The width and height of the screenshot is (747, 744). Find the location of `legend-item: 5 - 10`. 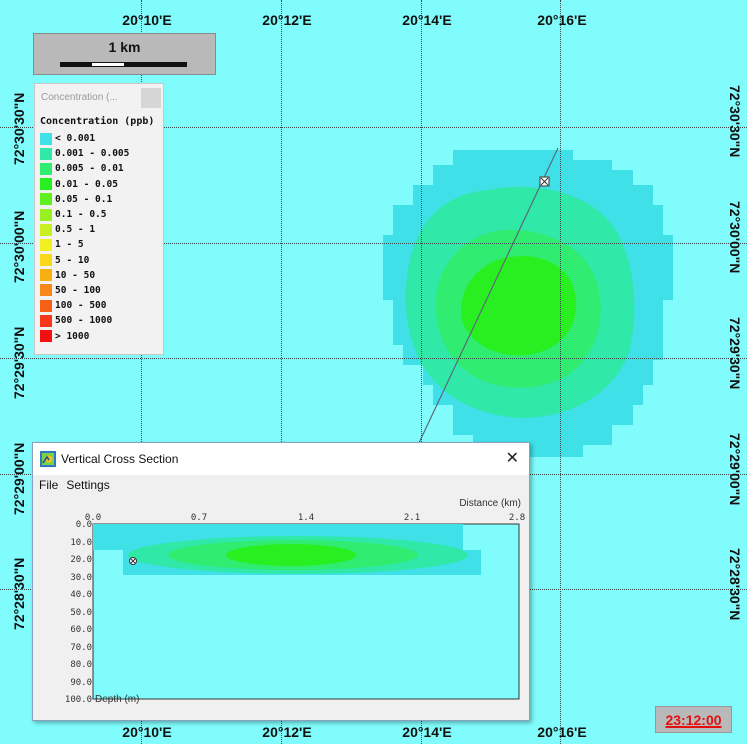

legend-item: 5 - 10 is located at coordinates (84, 260).